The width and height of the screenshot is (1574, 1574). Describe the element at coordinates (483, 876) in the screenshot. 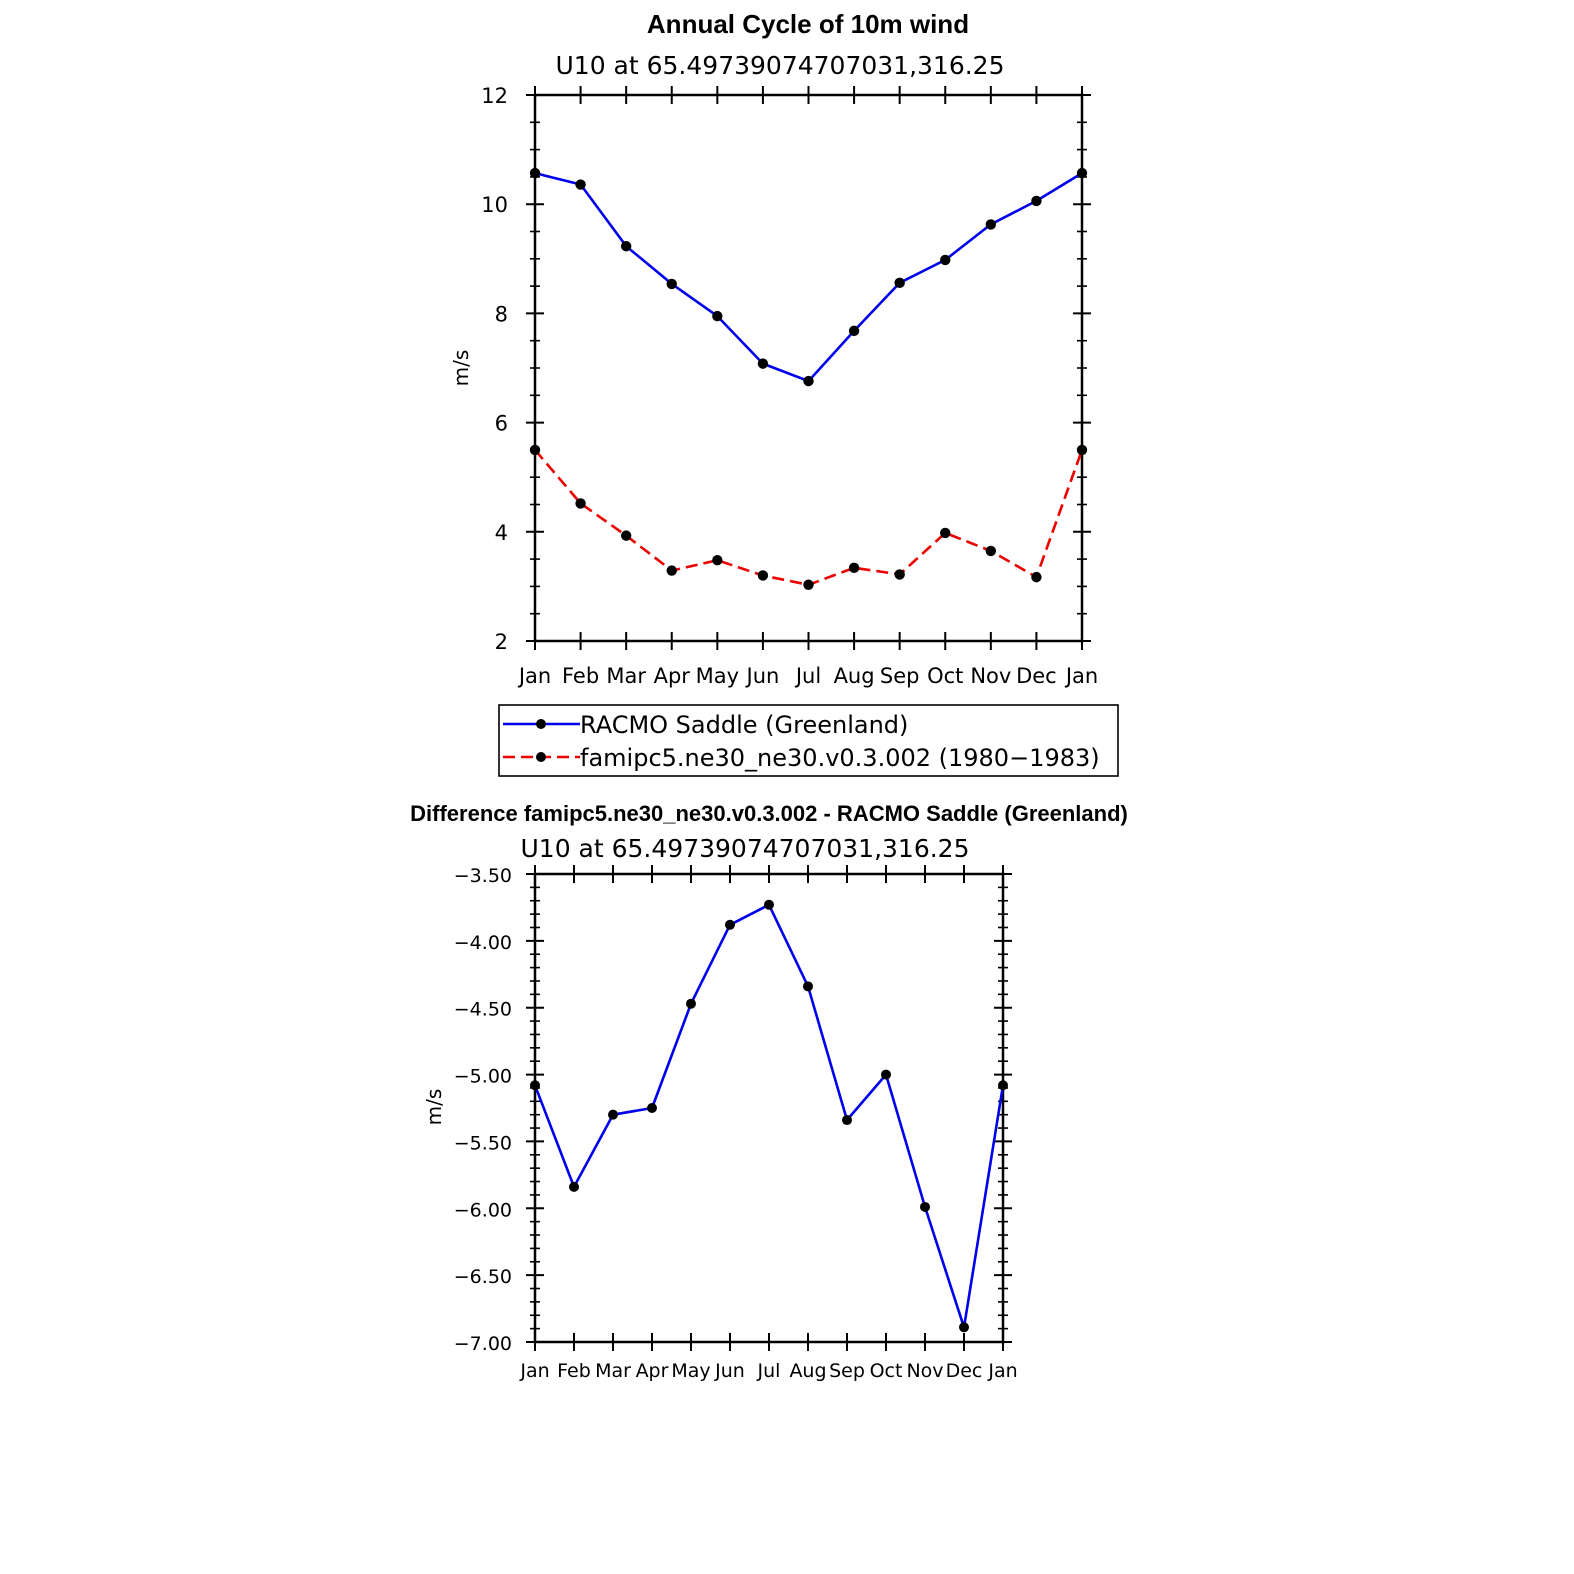

I see `y-tick-label: −3.50` at that location.